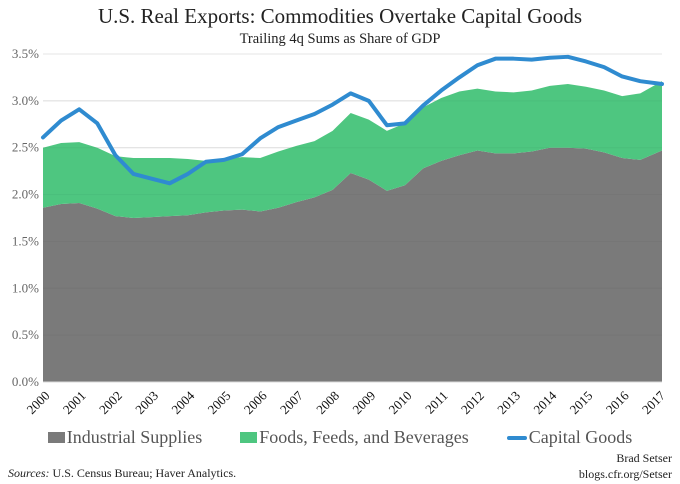 This screenshot has height=484, width=680. Describe the element at coordinates (400, 402) in the screenshot. I see `x-tick-label: 2010` at that location.